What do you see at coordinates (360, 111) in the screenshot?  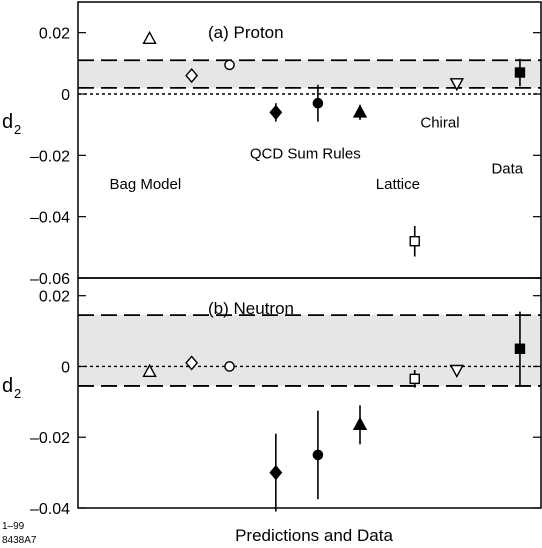 I see `proton-point-triangle-up-filled` at bounding box center [360, 111].